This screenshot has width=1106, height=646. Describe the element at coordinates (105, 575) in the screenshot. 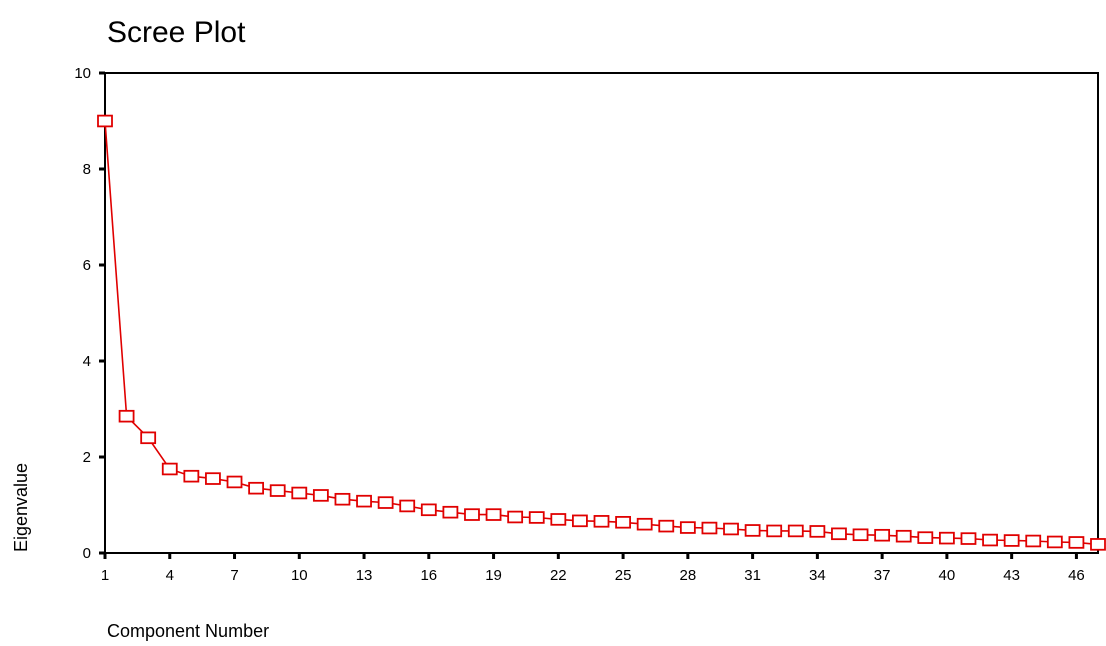

I see `x-tick-label: 1` at that location.